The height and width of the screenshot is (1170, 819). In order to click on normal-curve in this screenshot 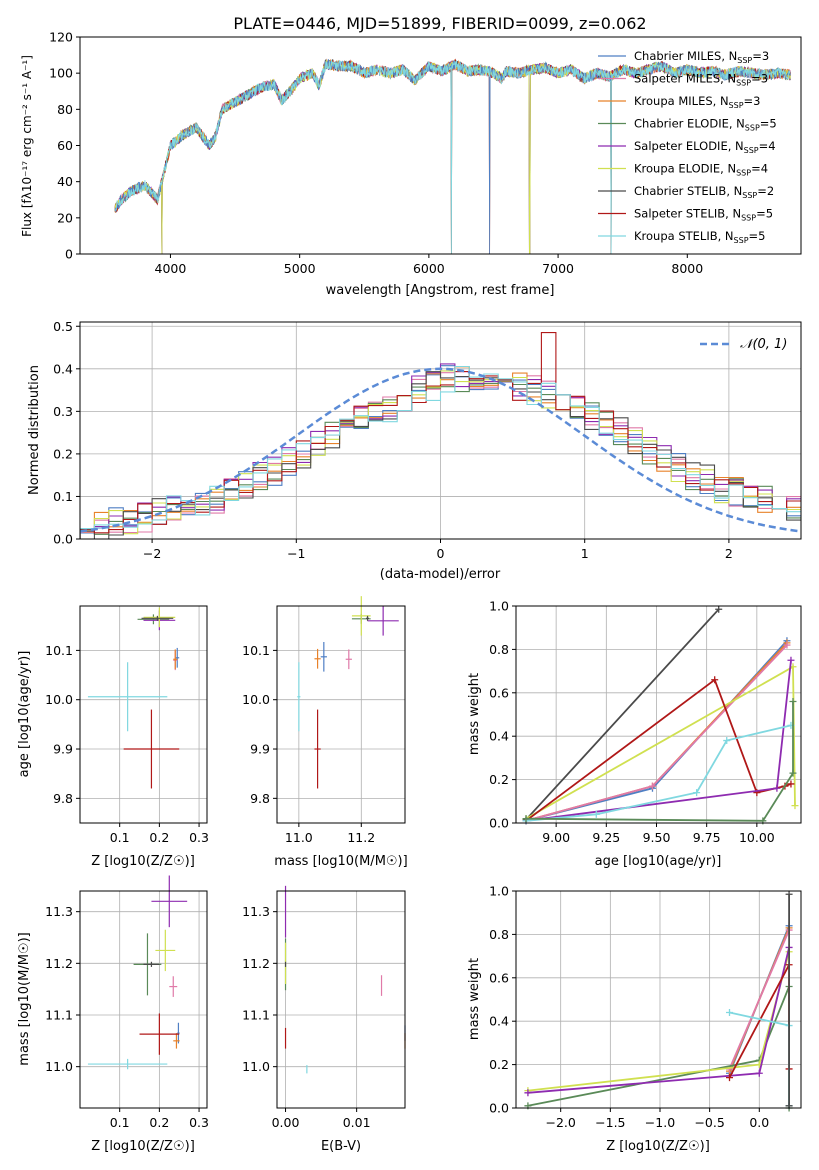, I will do `click(440, 450)`.